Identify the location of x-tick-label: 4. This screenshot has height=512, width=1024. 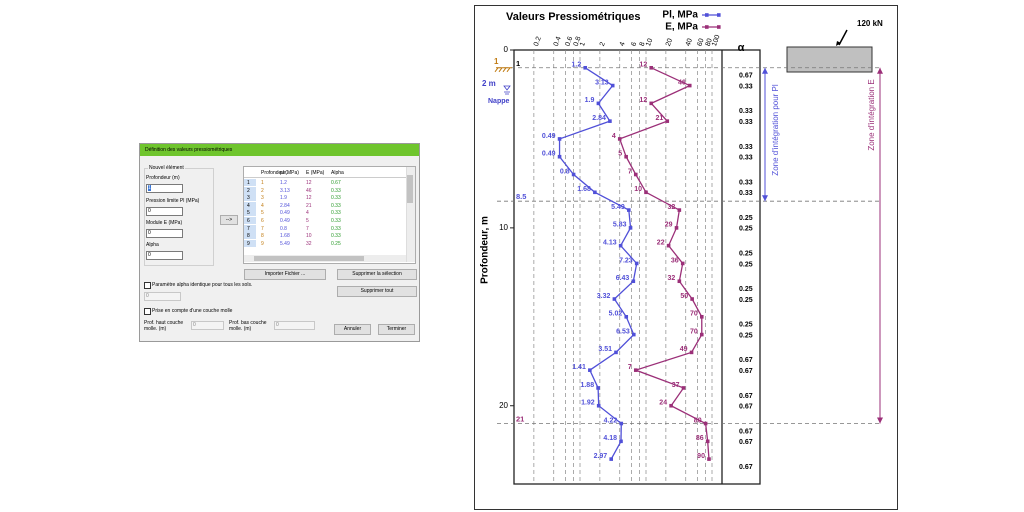
(623, 44).